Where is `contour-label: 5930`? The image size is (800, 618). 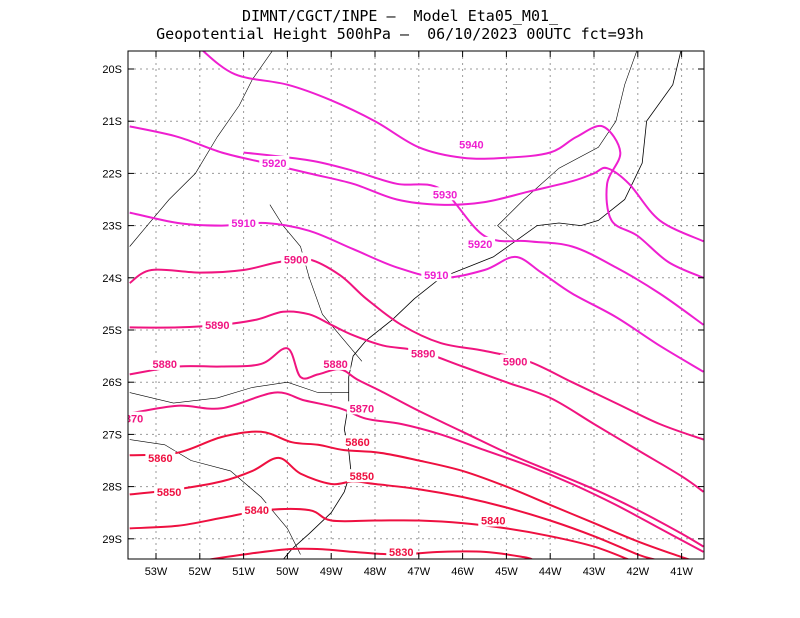 contour-label: 5930 is located at coordinates (445, 195).